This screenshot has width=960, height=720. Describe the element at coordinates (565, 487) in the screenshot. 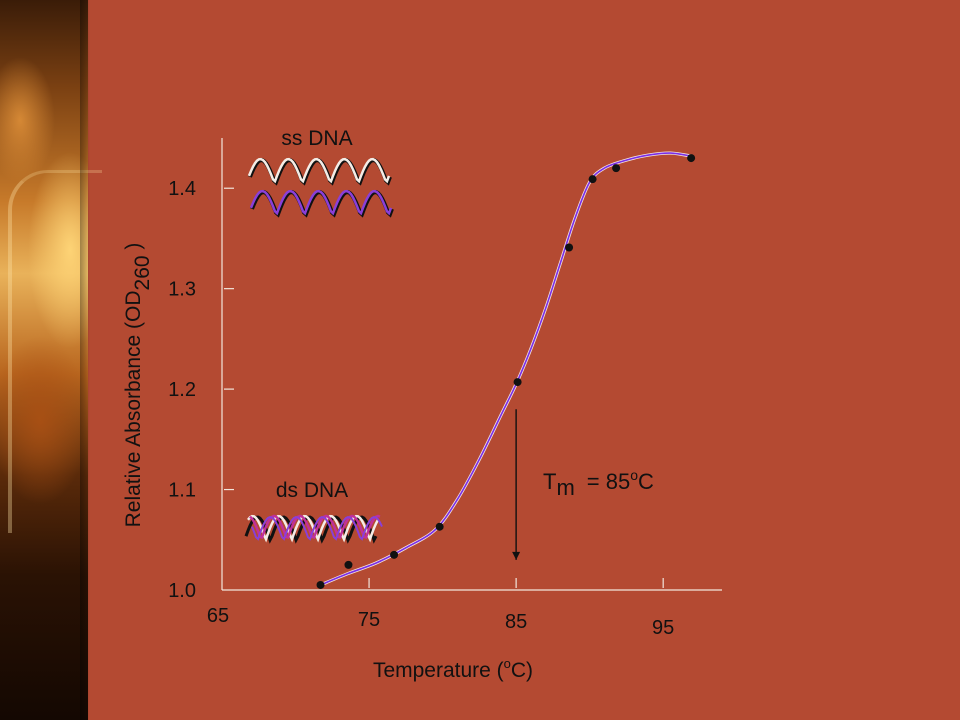

I see `tm-subscript: m` at that location.